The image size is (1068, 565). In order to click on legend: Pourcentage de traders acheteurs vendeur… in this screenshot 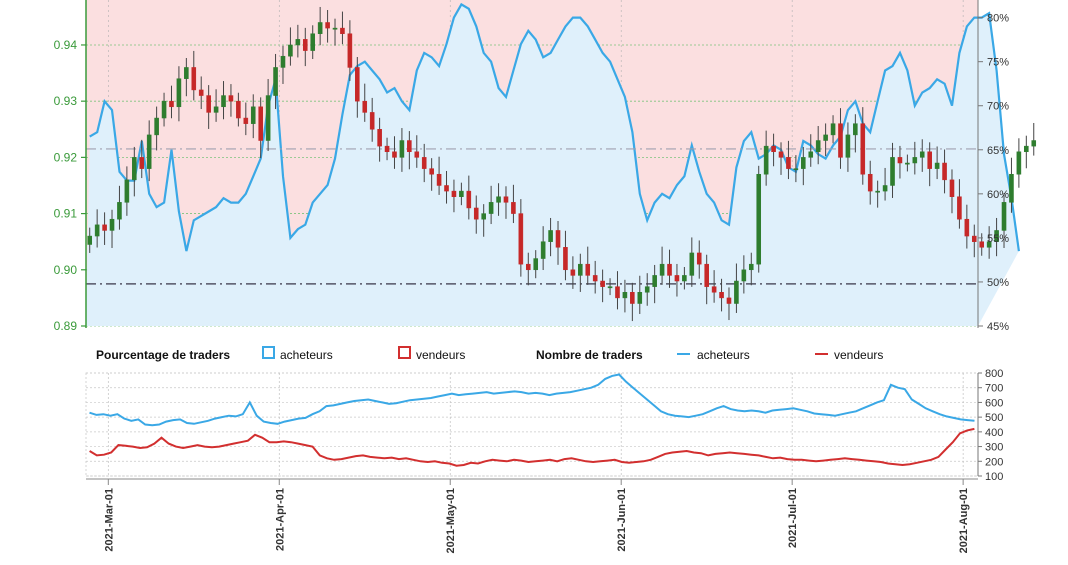, I will do `click(489, 354)`.